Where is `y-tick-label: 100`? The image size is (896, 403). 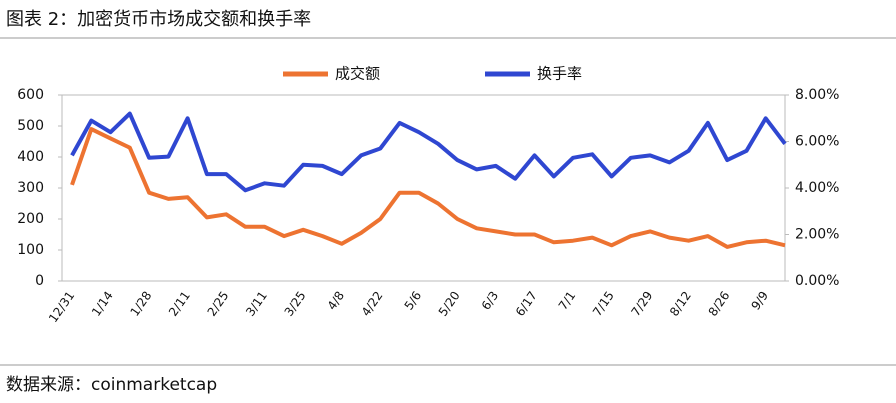
y-tick-label: 100 is located at coordinates (30, 250).